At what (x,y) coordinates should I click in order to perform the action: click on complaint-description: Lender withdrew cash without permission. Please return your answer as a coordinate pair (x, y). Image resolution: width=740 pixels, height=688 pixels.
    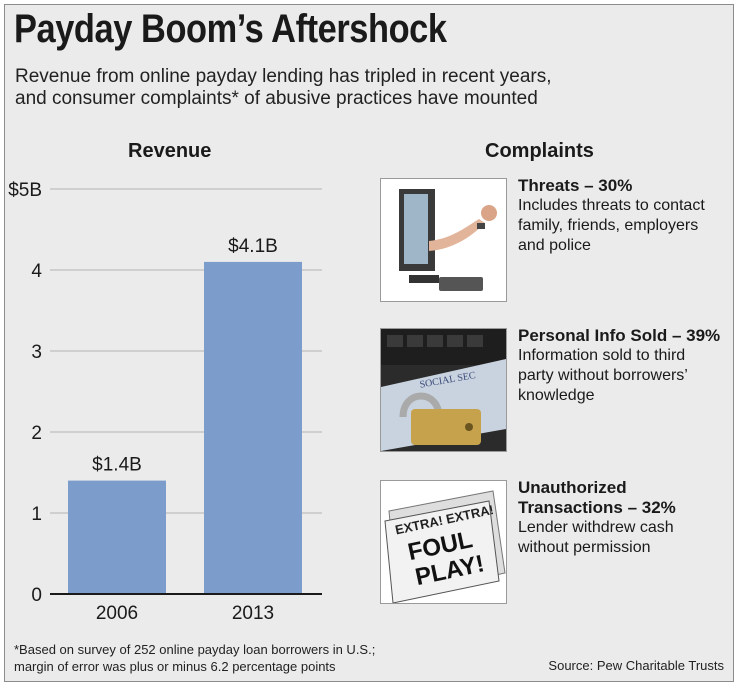
    Looking at the image, I should click on (596, 537).